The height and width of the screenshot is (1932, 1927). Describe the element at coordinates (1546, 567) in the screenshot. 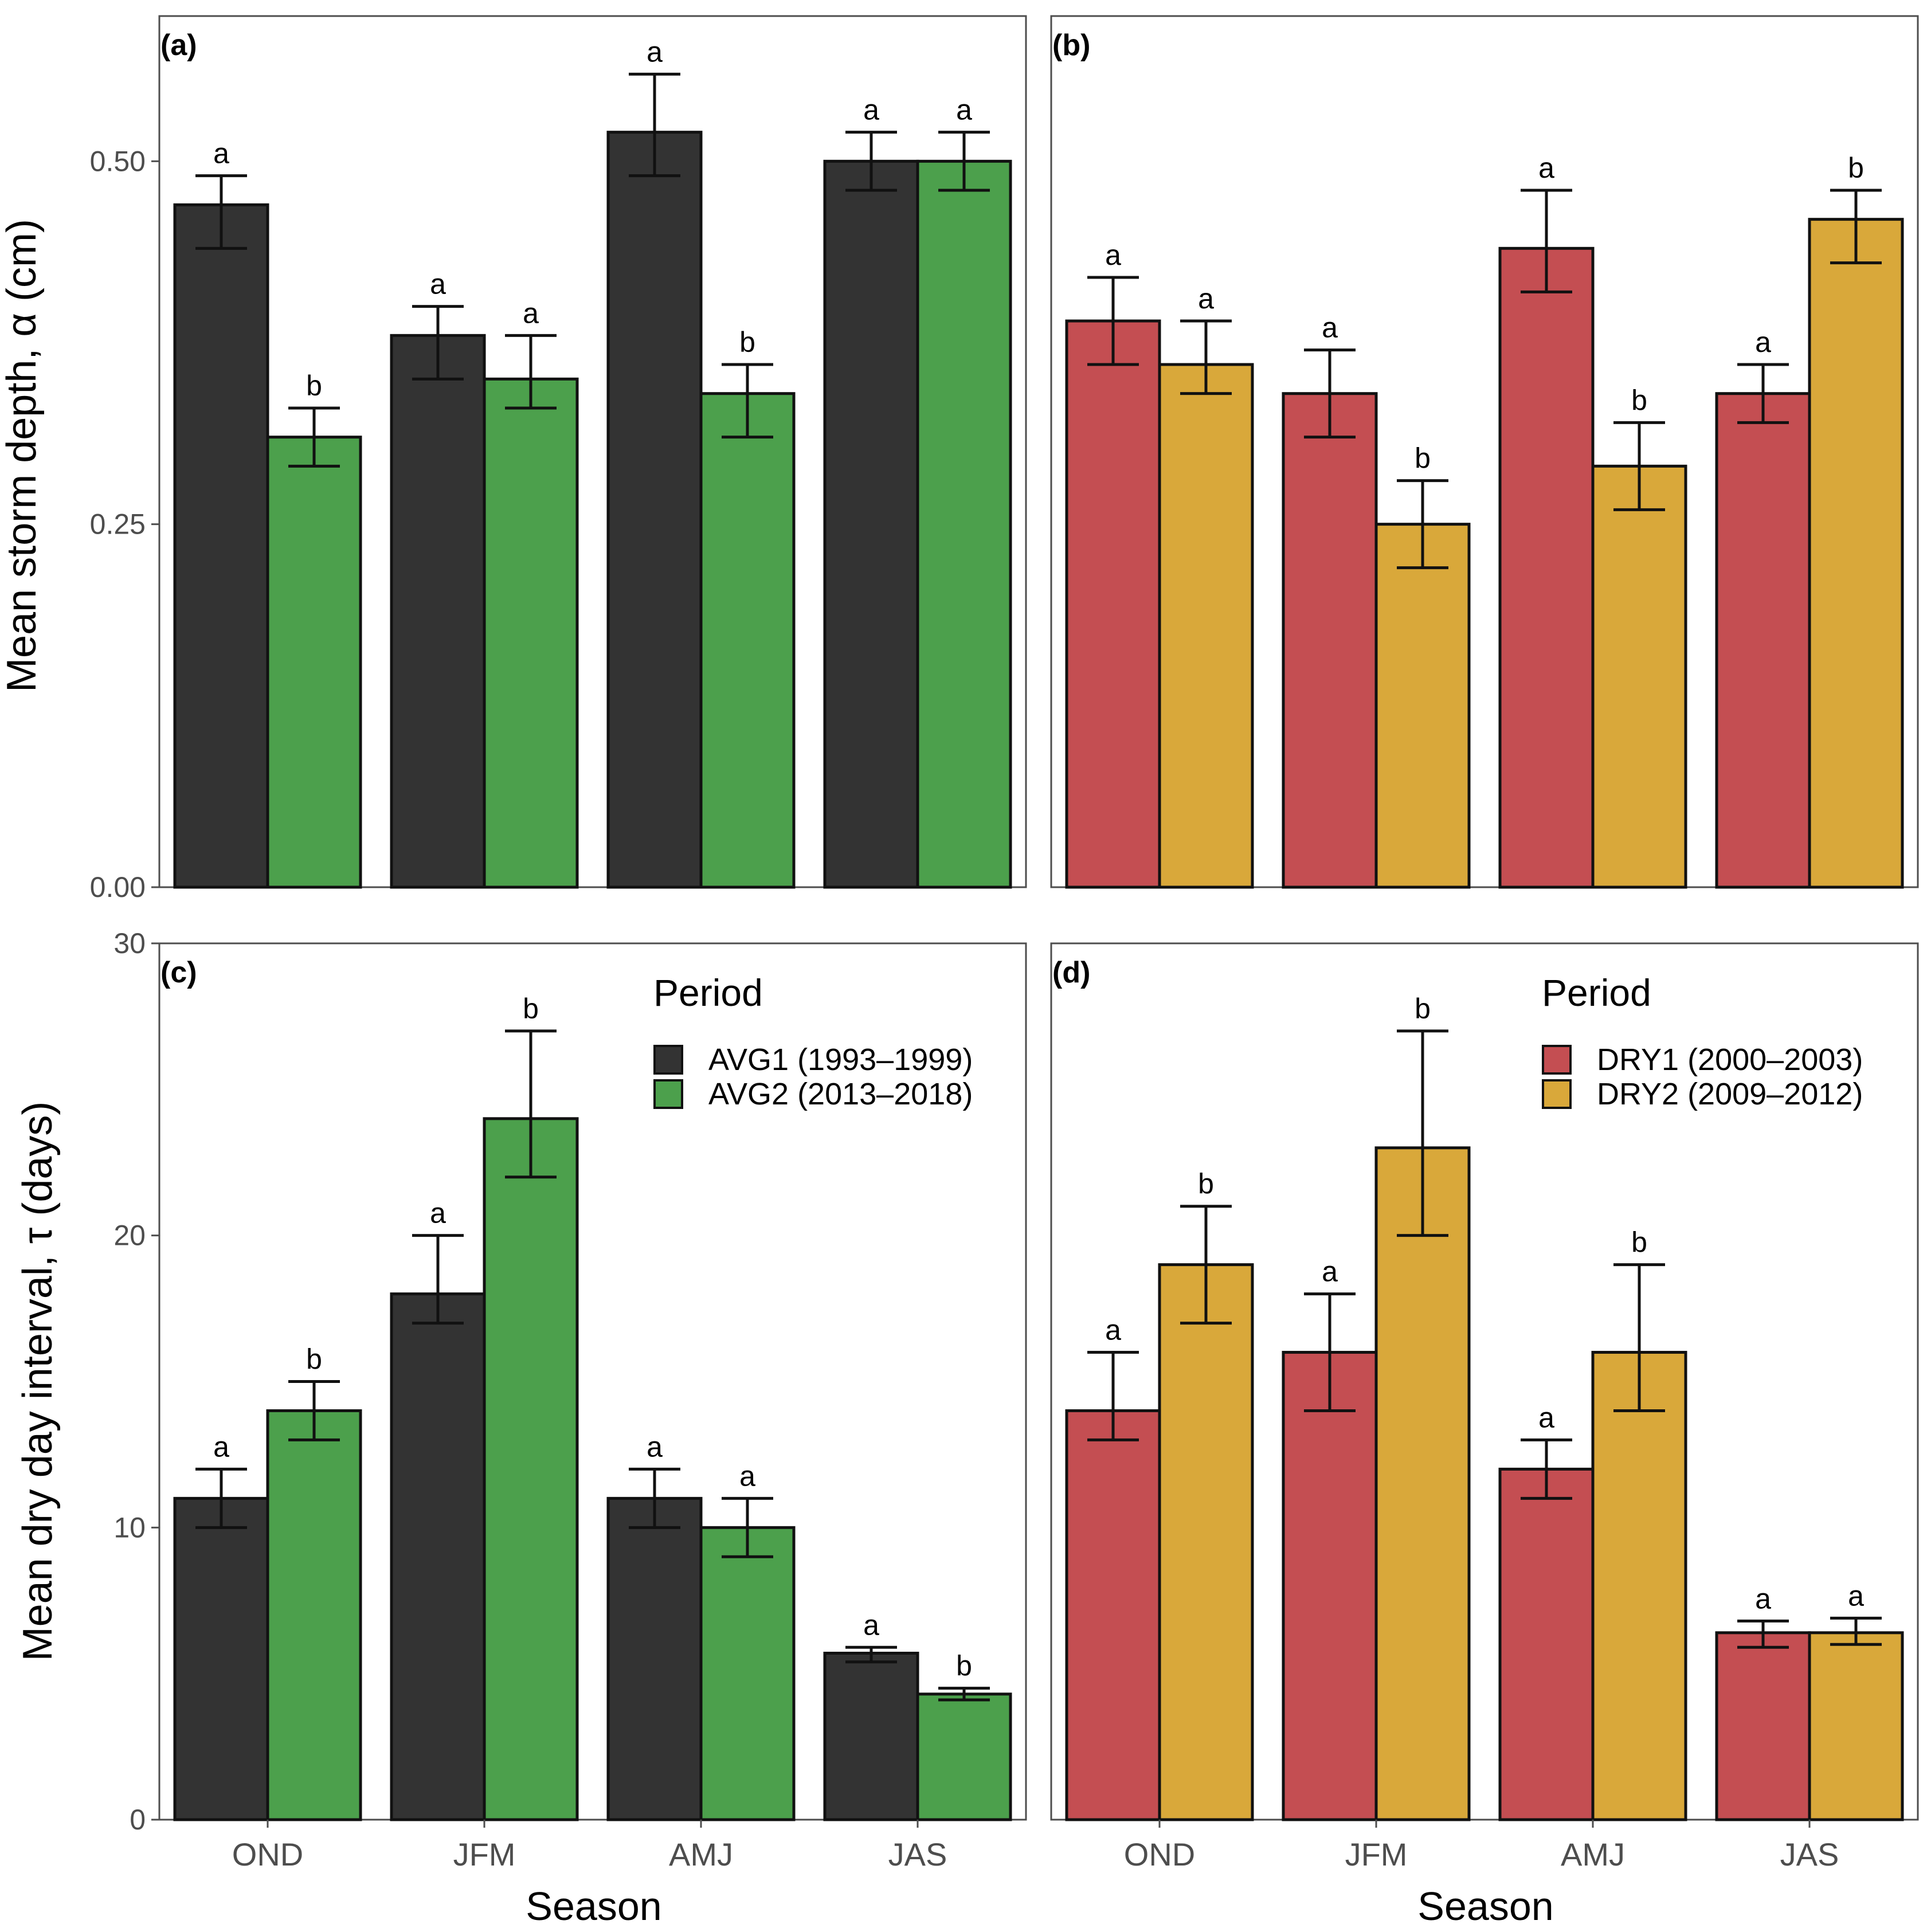

I see `bar-b-amj-s1` at that location.